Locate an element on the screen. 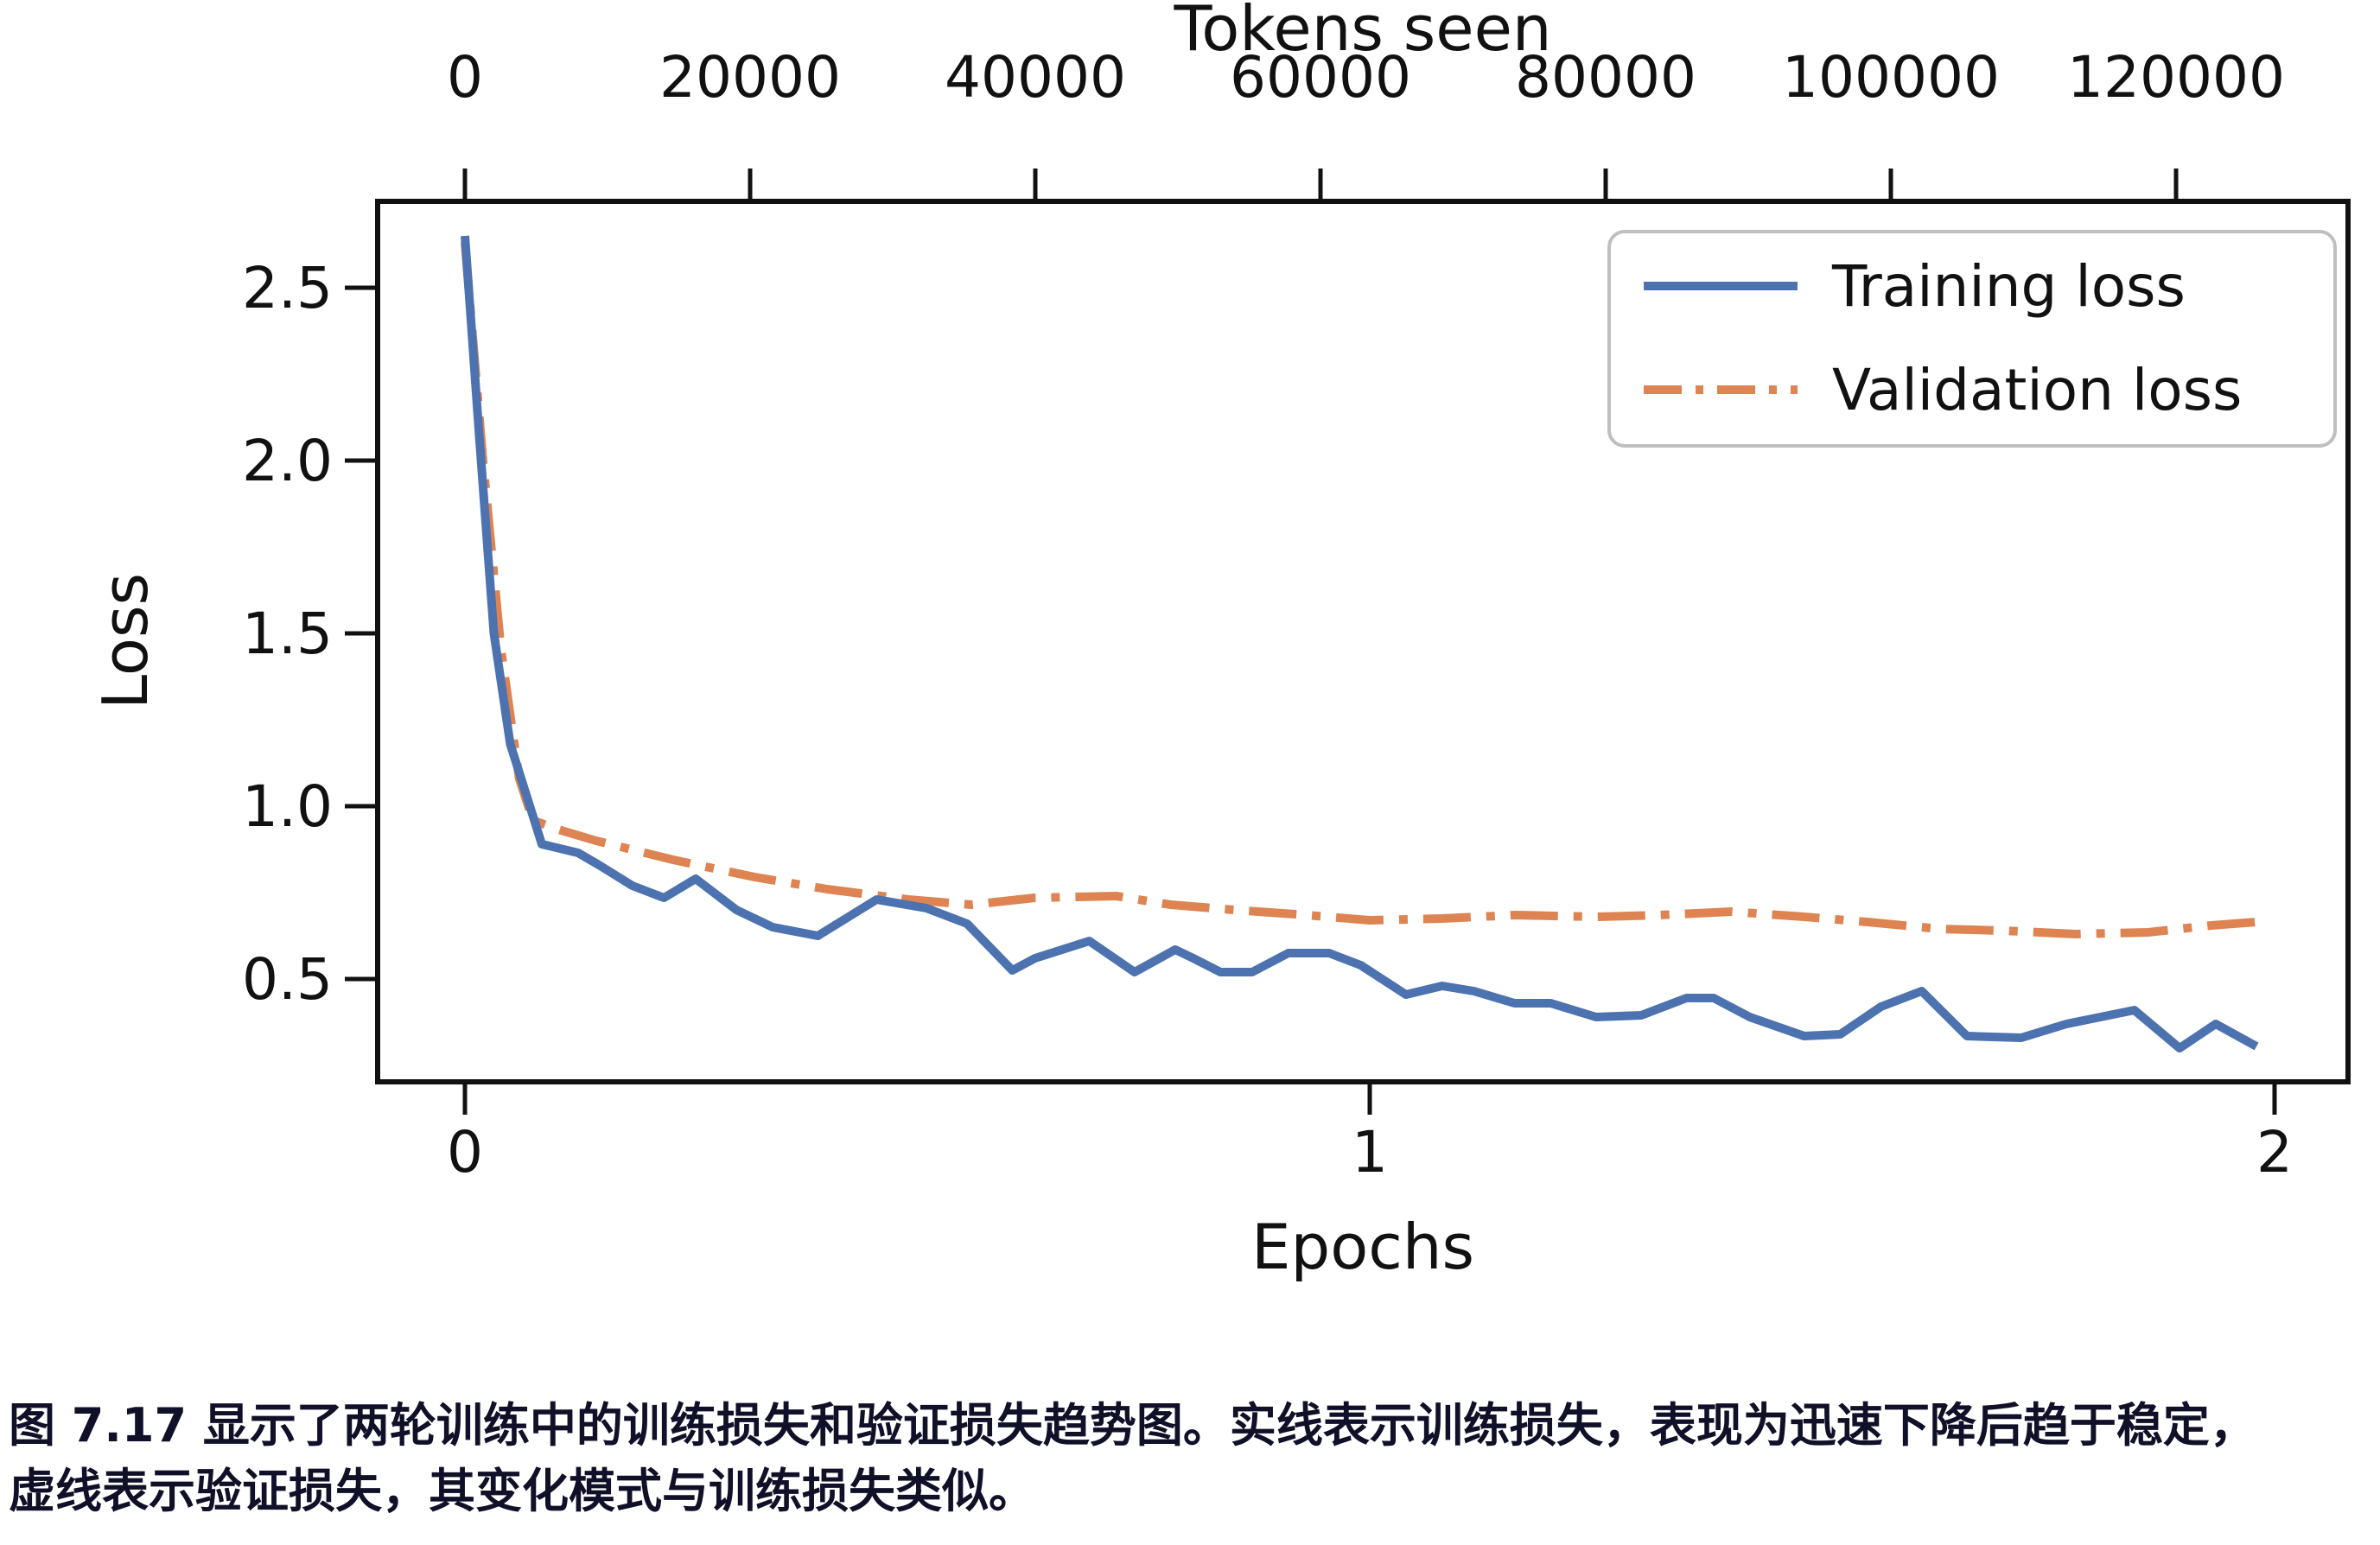 Image resolution: width=2380 pixels, height=1545 pixels. bottom-axis-ticks: 0 1 2 is located at coordinates (1370, 1134).